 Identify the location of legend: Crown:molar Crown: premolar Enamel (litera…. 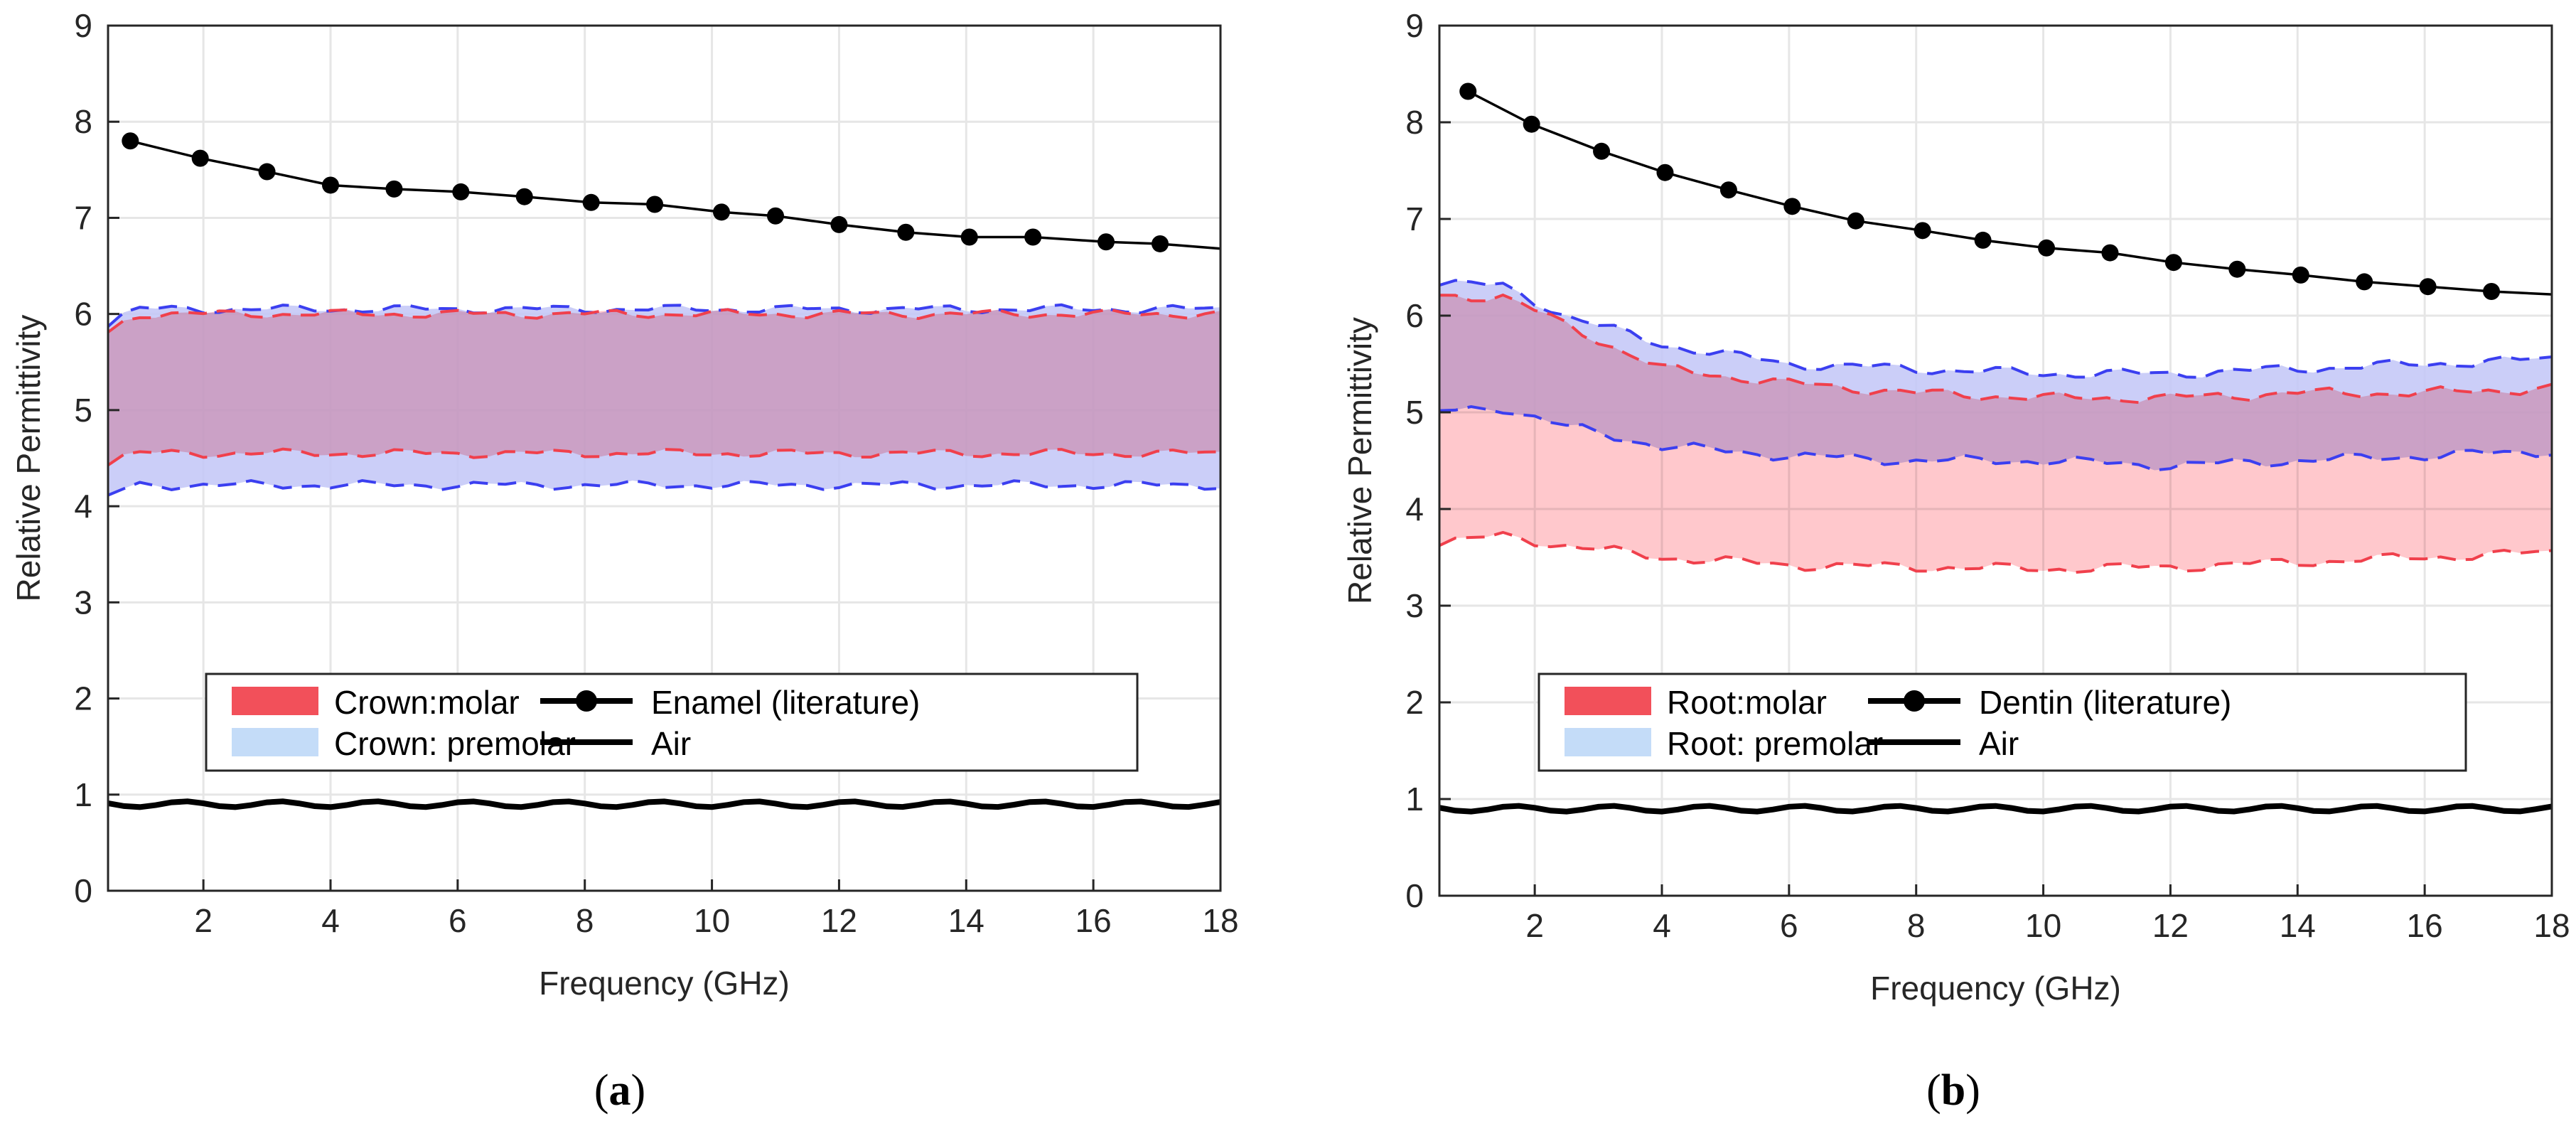
(672, 723).